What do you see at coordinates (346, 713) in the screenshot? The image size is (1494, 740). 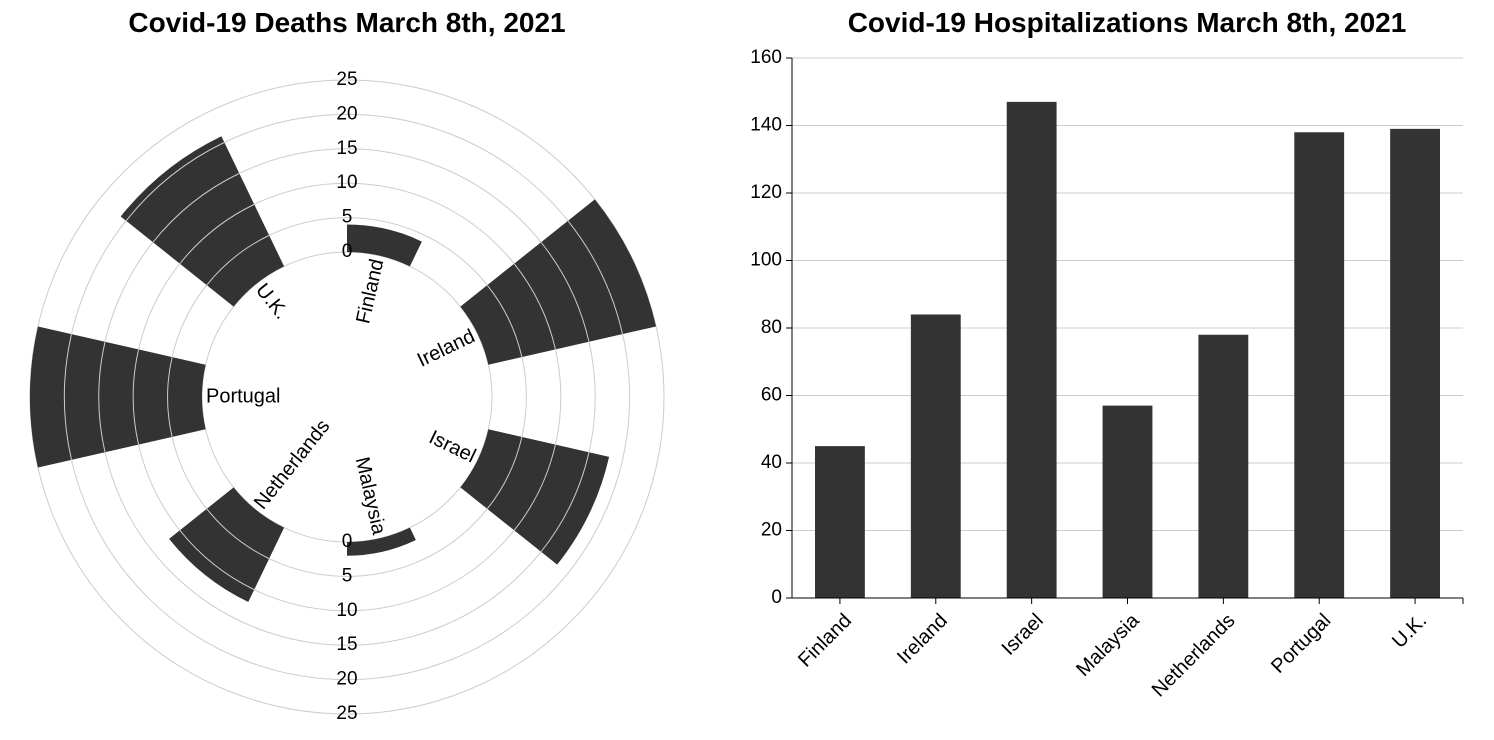 I see `radial-tick-bottom-25: 25` at bounding box center [346, 713].